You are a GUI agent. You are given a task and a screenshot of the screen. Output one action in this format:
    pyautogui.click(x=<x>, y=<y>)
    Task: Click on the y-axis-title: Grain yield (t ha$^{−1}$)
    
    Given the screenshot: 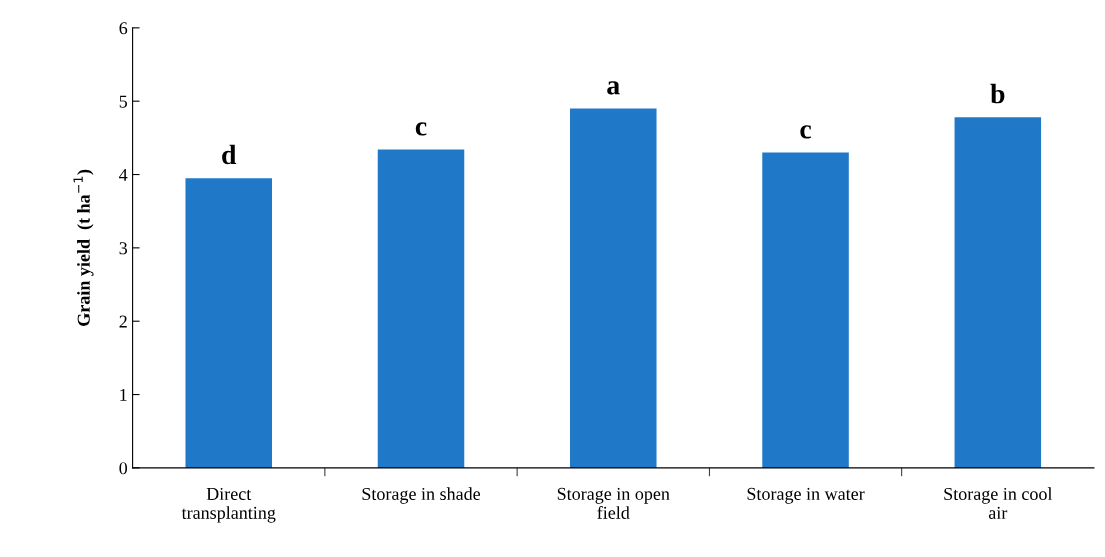 What is the action you would take?
    pyautogui.click(x=83, y=247)
    